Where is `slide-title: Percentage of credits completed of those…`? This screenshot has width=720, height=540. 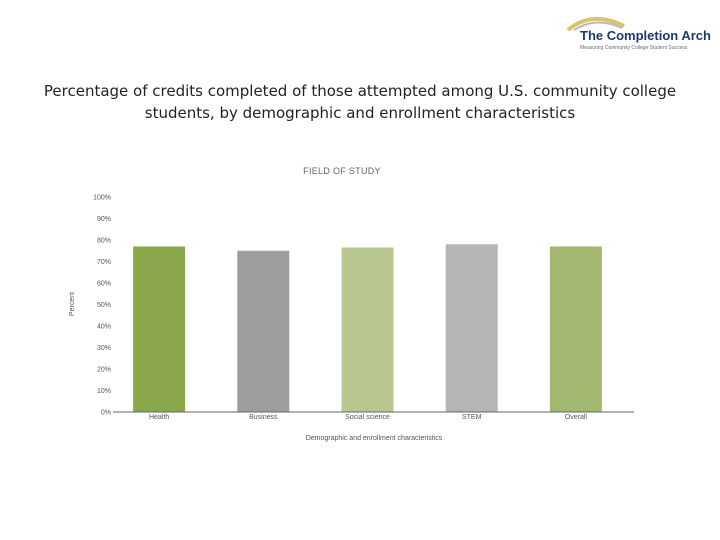 slide-title: Percentage of credits completed of those… is located at coordinates (360, 102).